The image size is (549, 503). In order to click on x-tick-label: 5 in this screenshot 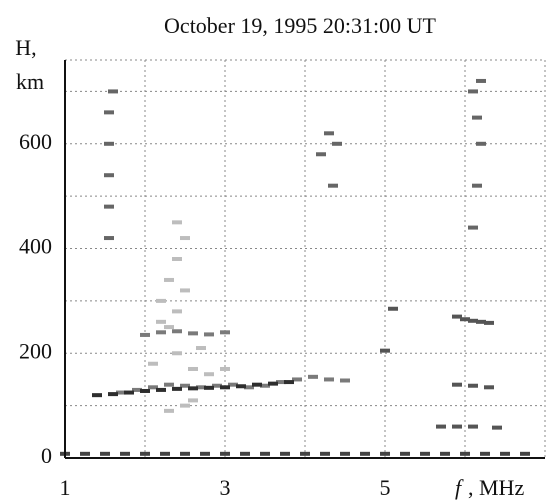, I will do `click(385, 487)`.